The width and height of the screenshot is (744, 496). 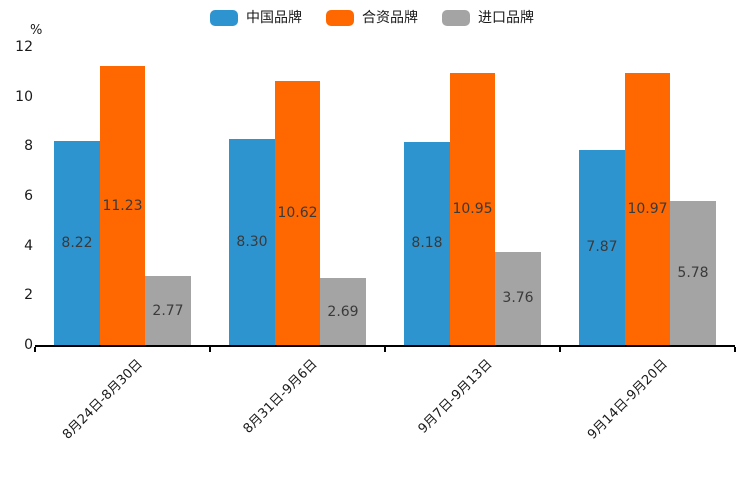 I want to click on bar-合资品牌: 11.23, so click(x=122, y=205).